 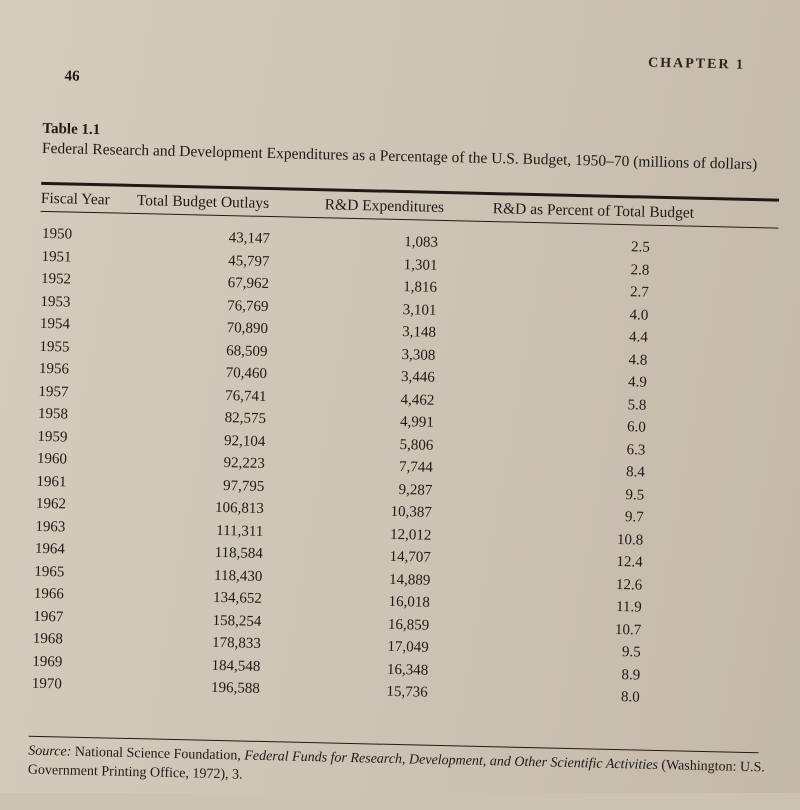 What do you see at coordinates (56, 279) in the screenshot?
I see `cell-fiscal-year: 1952` at bounding box center [56, 279].